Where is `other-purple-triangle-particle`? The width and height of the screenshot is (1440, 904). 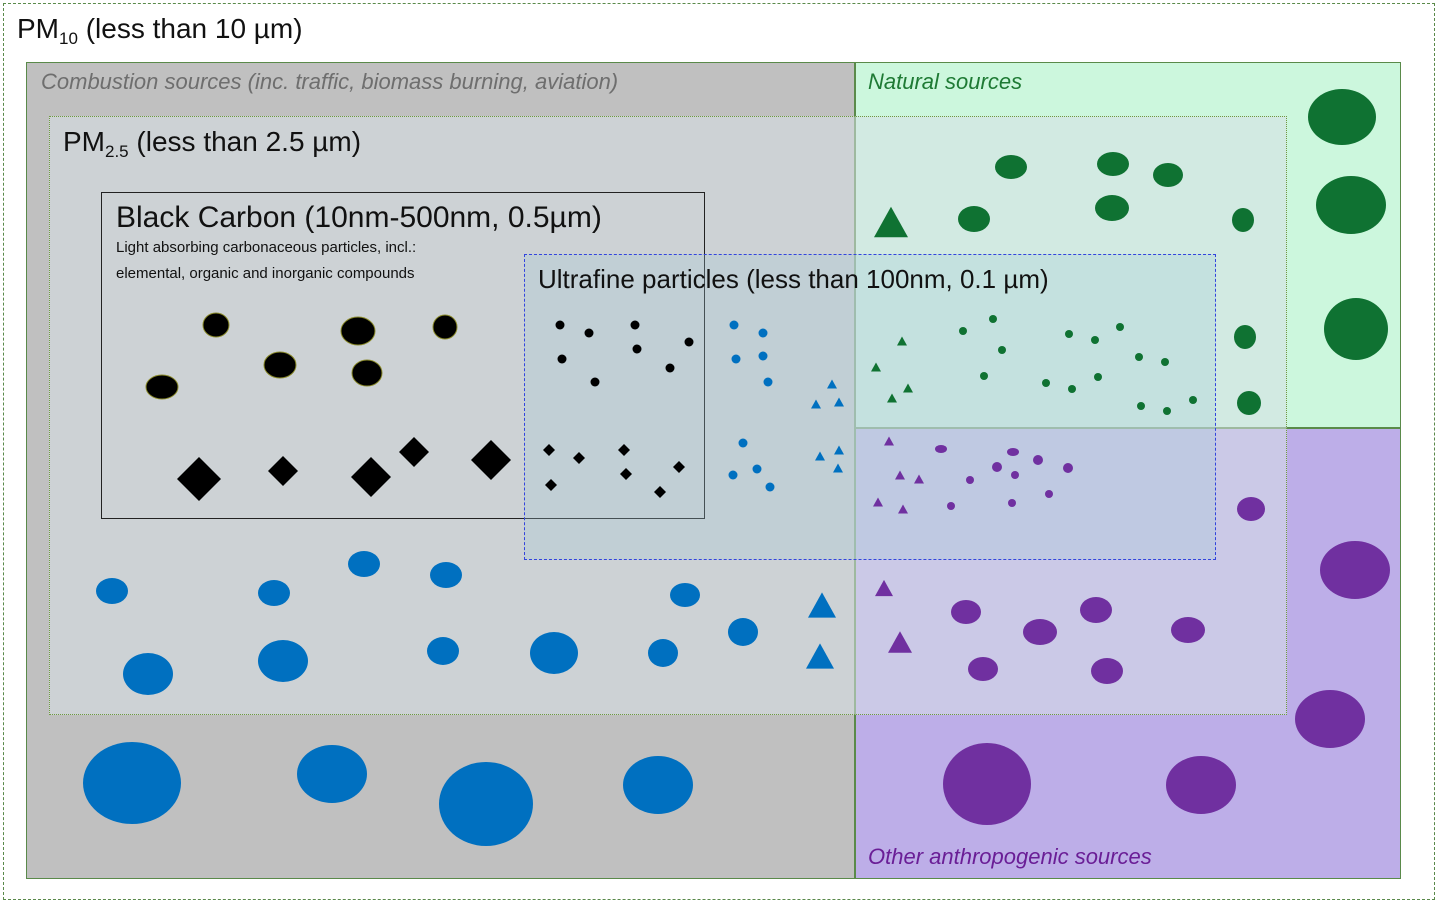 other-purple-triangle-particle is located at coordinates (884, 588).